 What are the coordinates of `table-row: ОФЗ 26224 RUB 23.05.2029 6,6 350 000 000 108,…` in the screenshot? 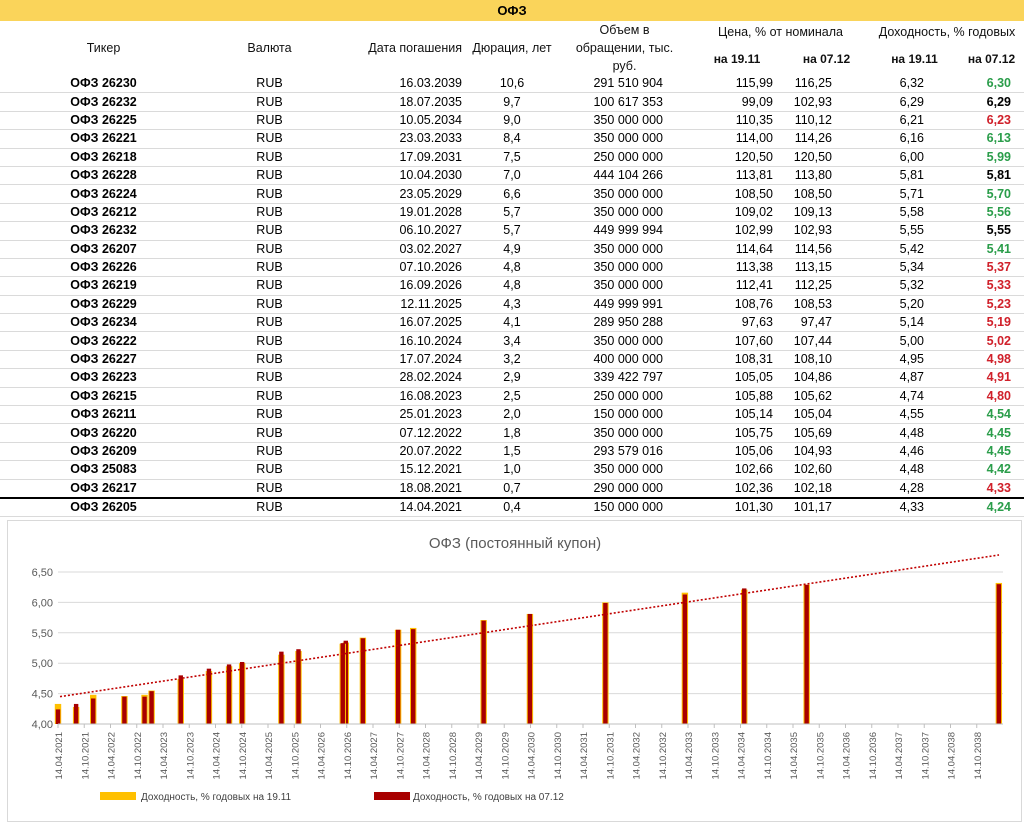 It's located at (512, 194).